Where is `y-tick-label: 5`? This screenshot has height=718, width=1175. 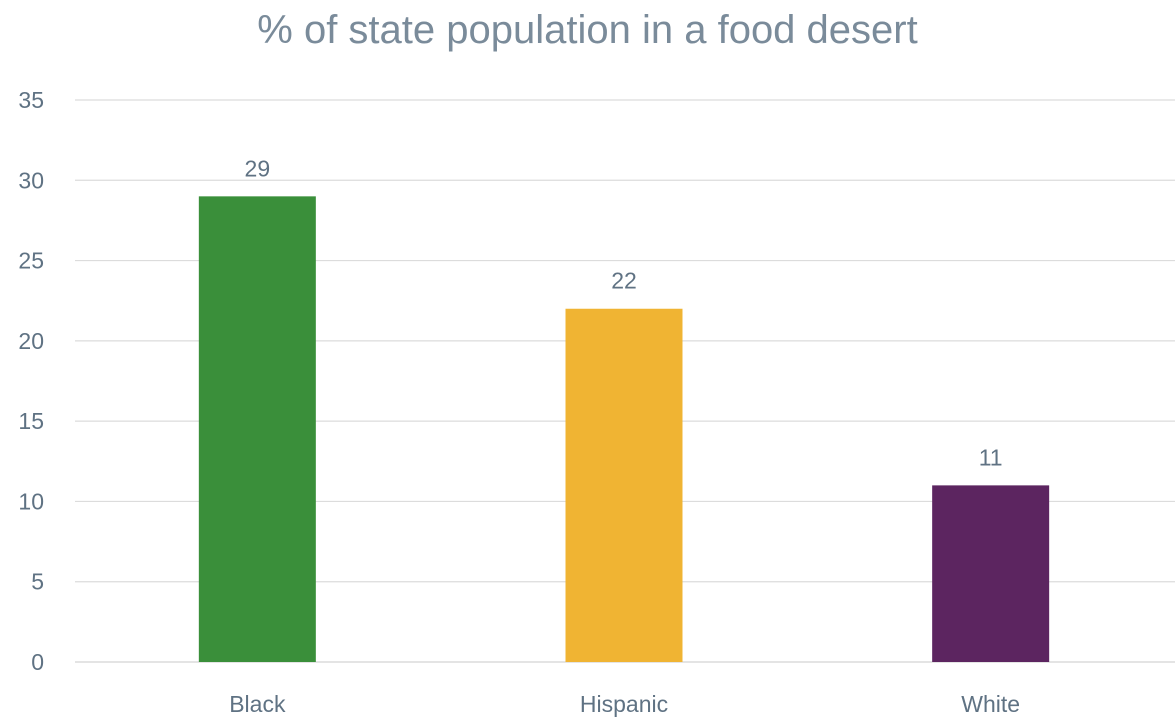
y-tick-label: 5 is located at coordinates (37, 582).